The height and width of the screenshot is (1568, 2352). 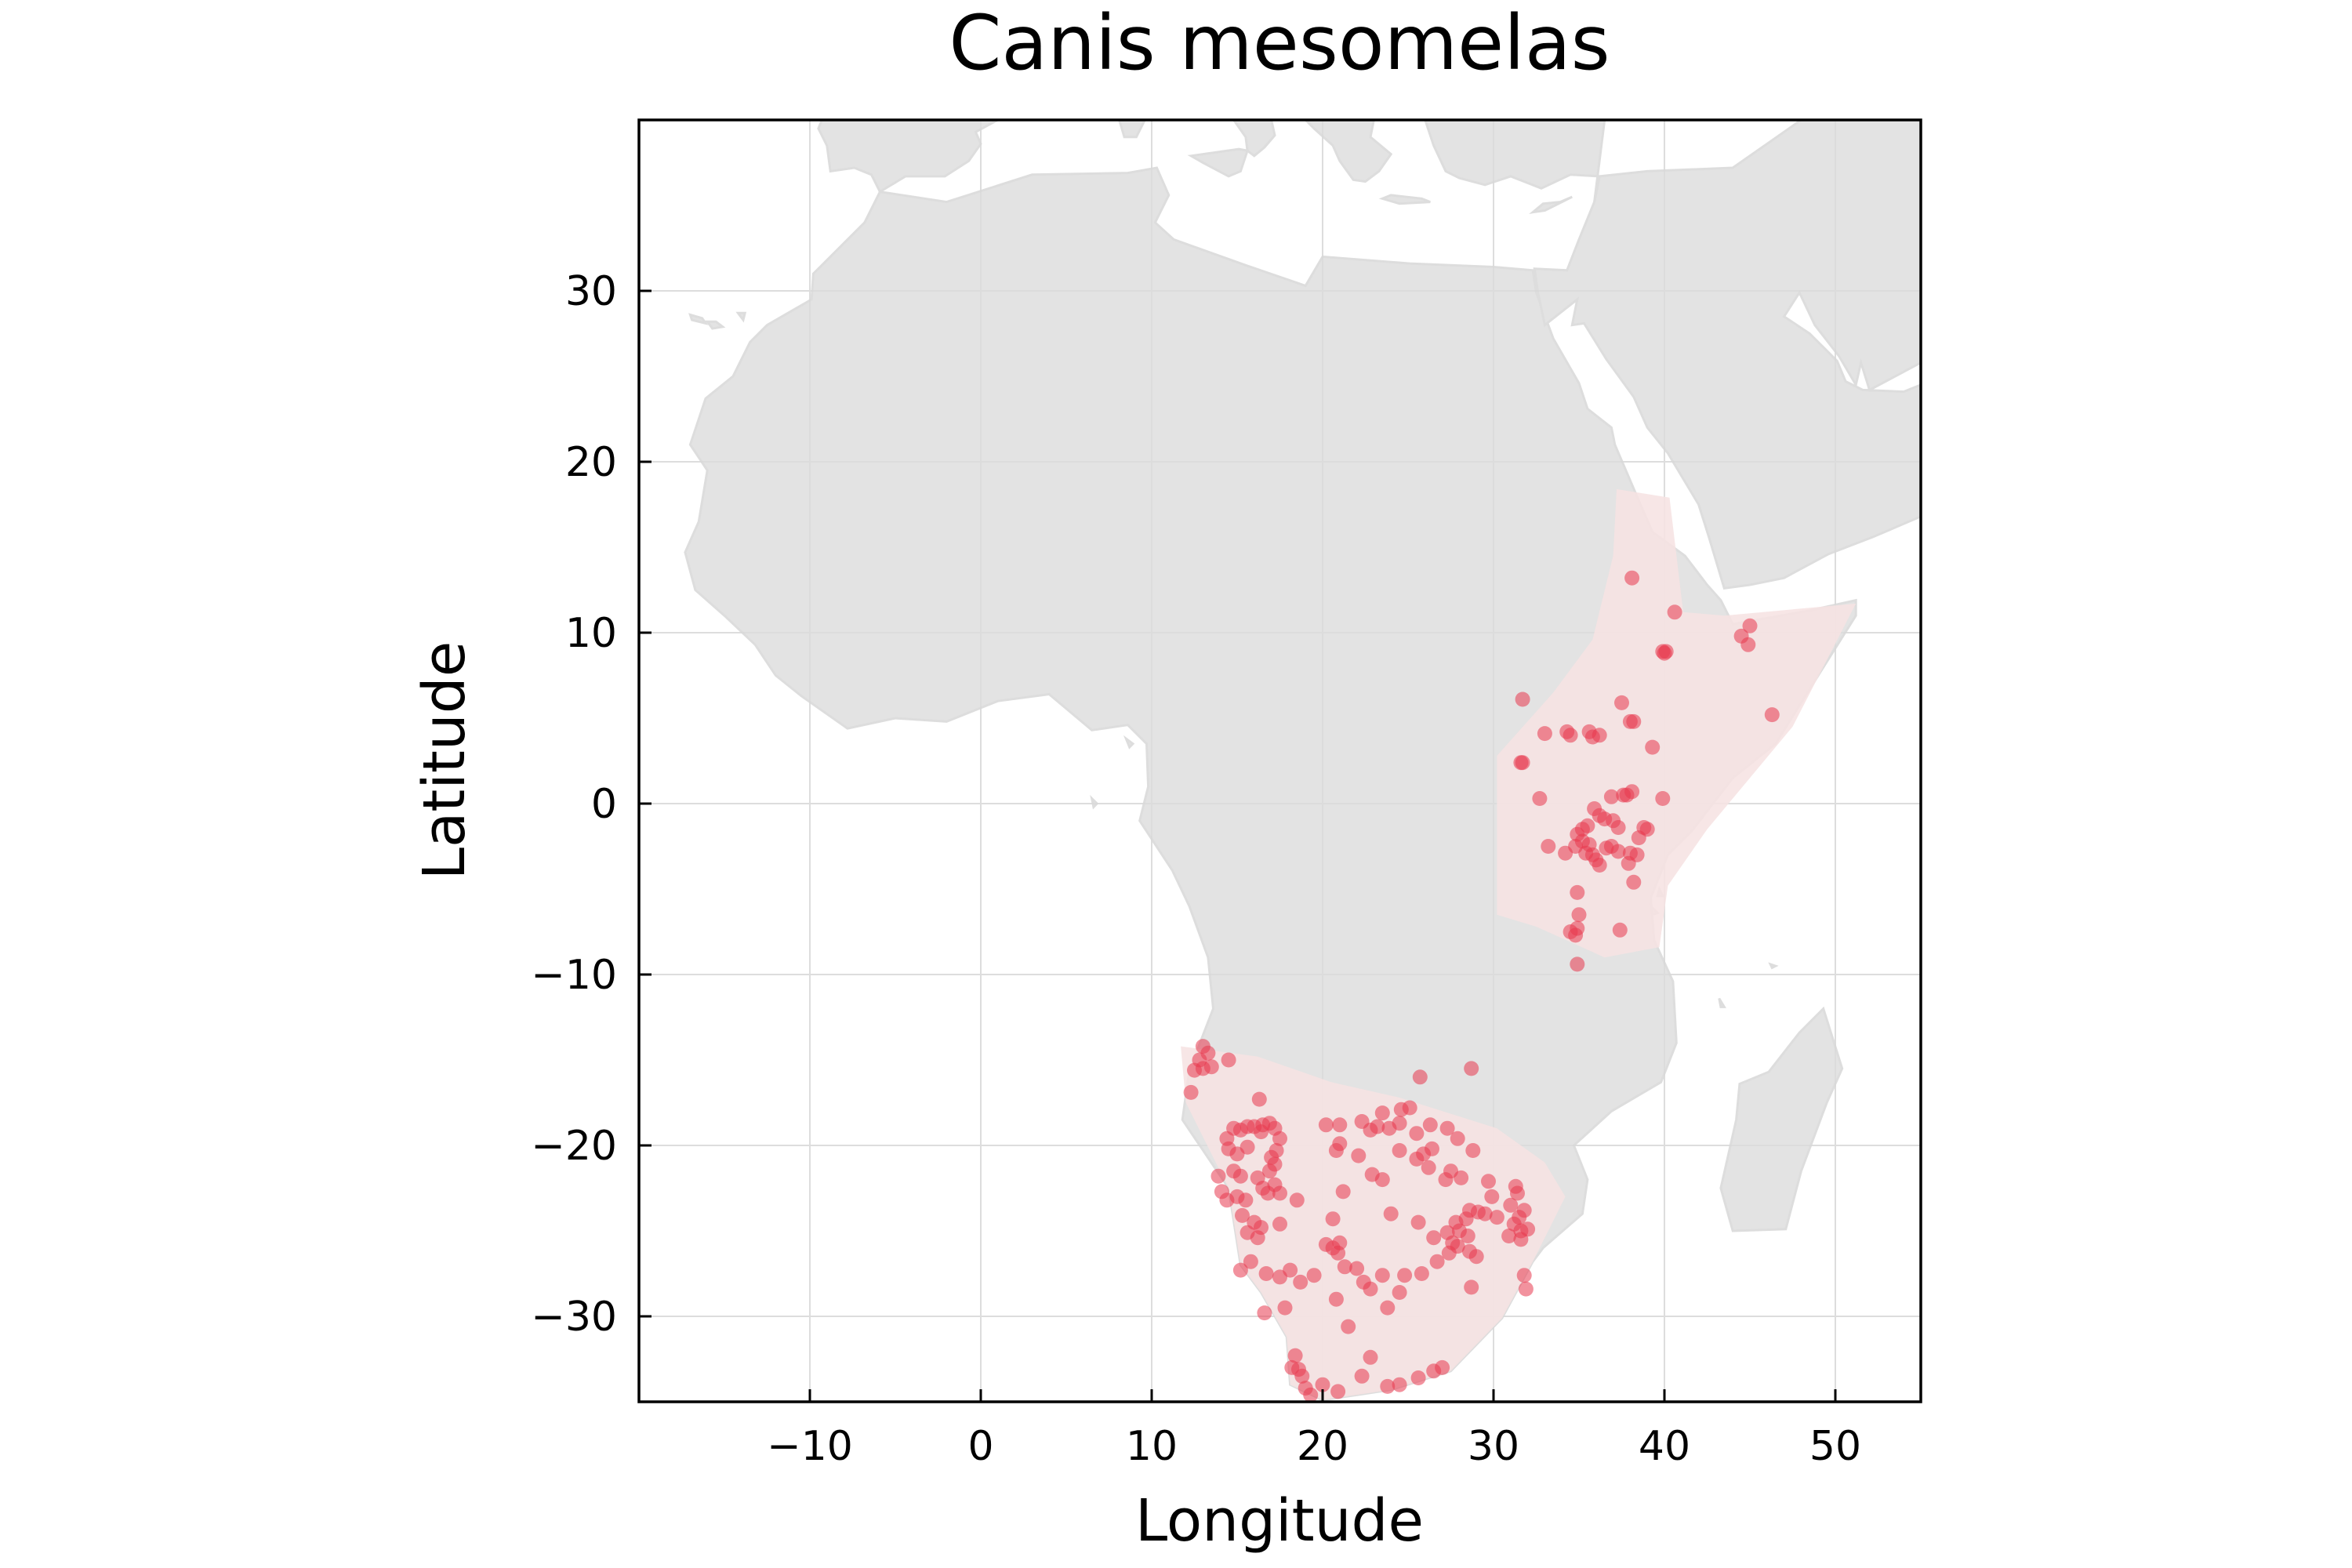 What do you see at coordinates (604, 804) in the screenshot?
I see `y-tick-label: 0` at bounding box center [604, 804].